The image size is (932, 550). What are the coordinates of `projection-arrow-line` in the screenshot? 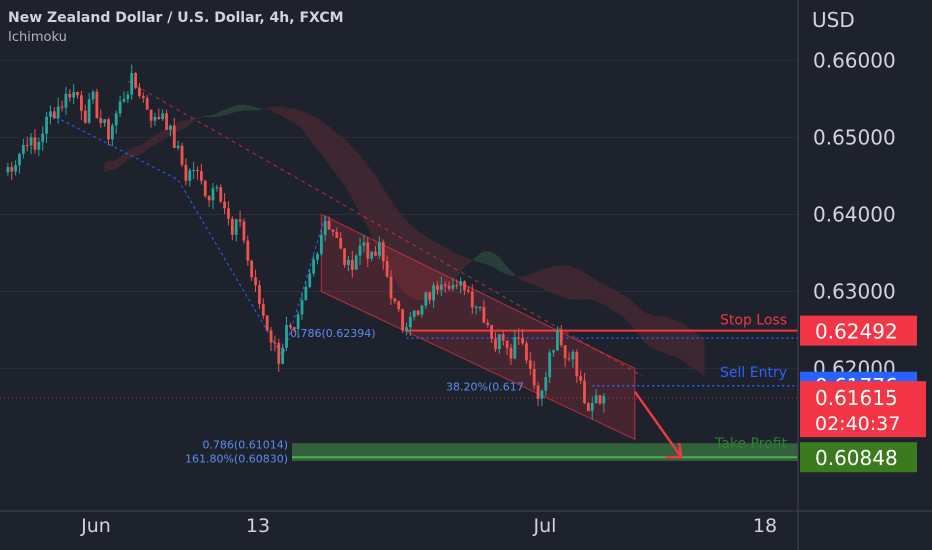 It's located at (658, 424).